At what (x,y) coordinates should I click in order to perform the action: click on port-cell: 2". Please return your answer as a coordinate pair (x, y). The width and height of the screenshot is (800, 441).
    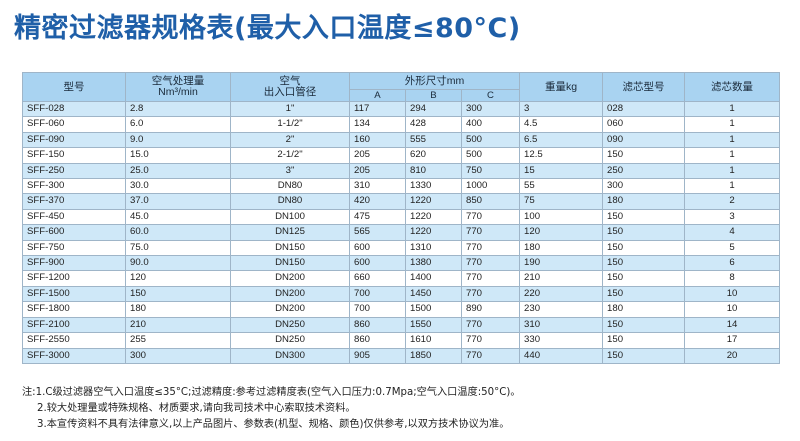
    Looking at the image, I should click on (290, 140).